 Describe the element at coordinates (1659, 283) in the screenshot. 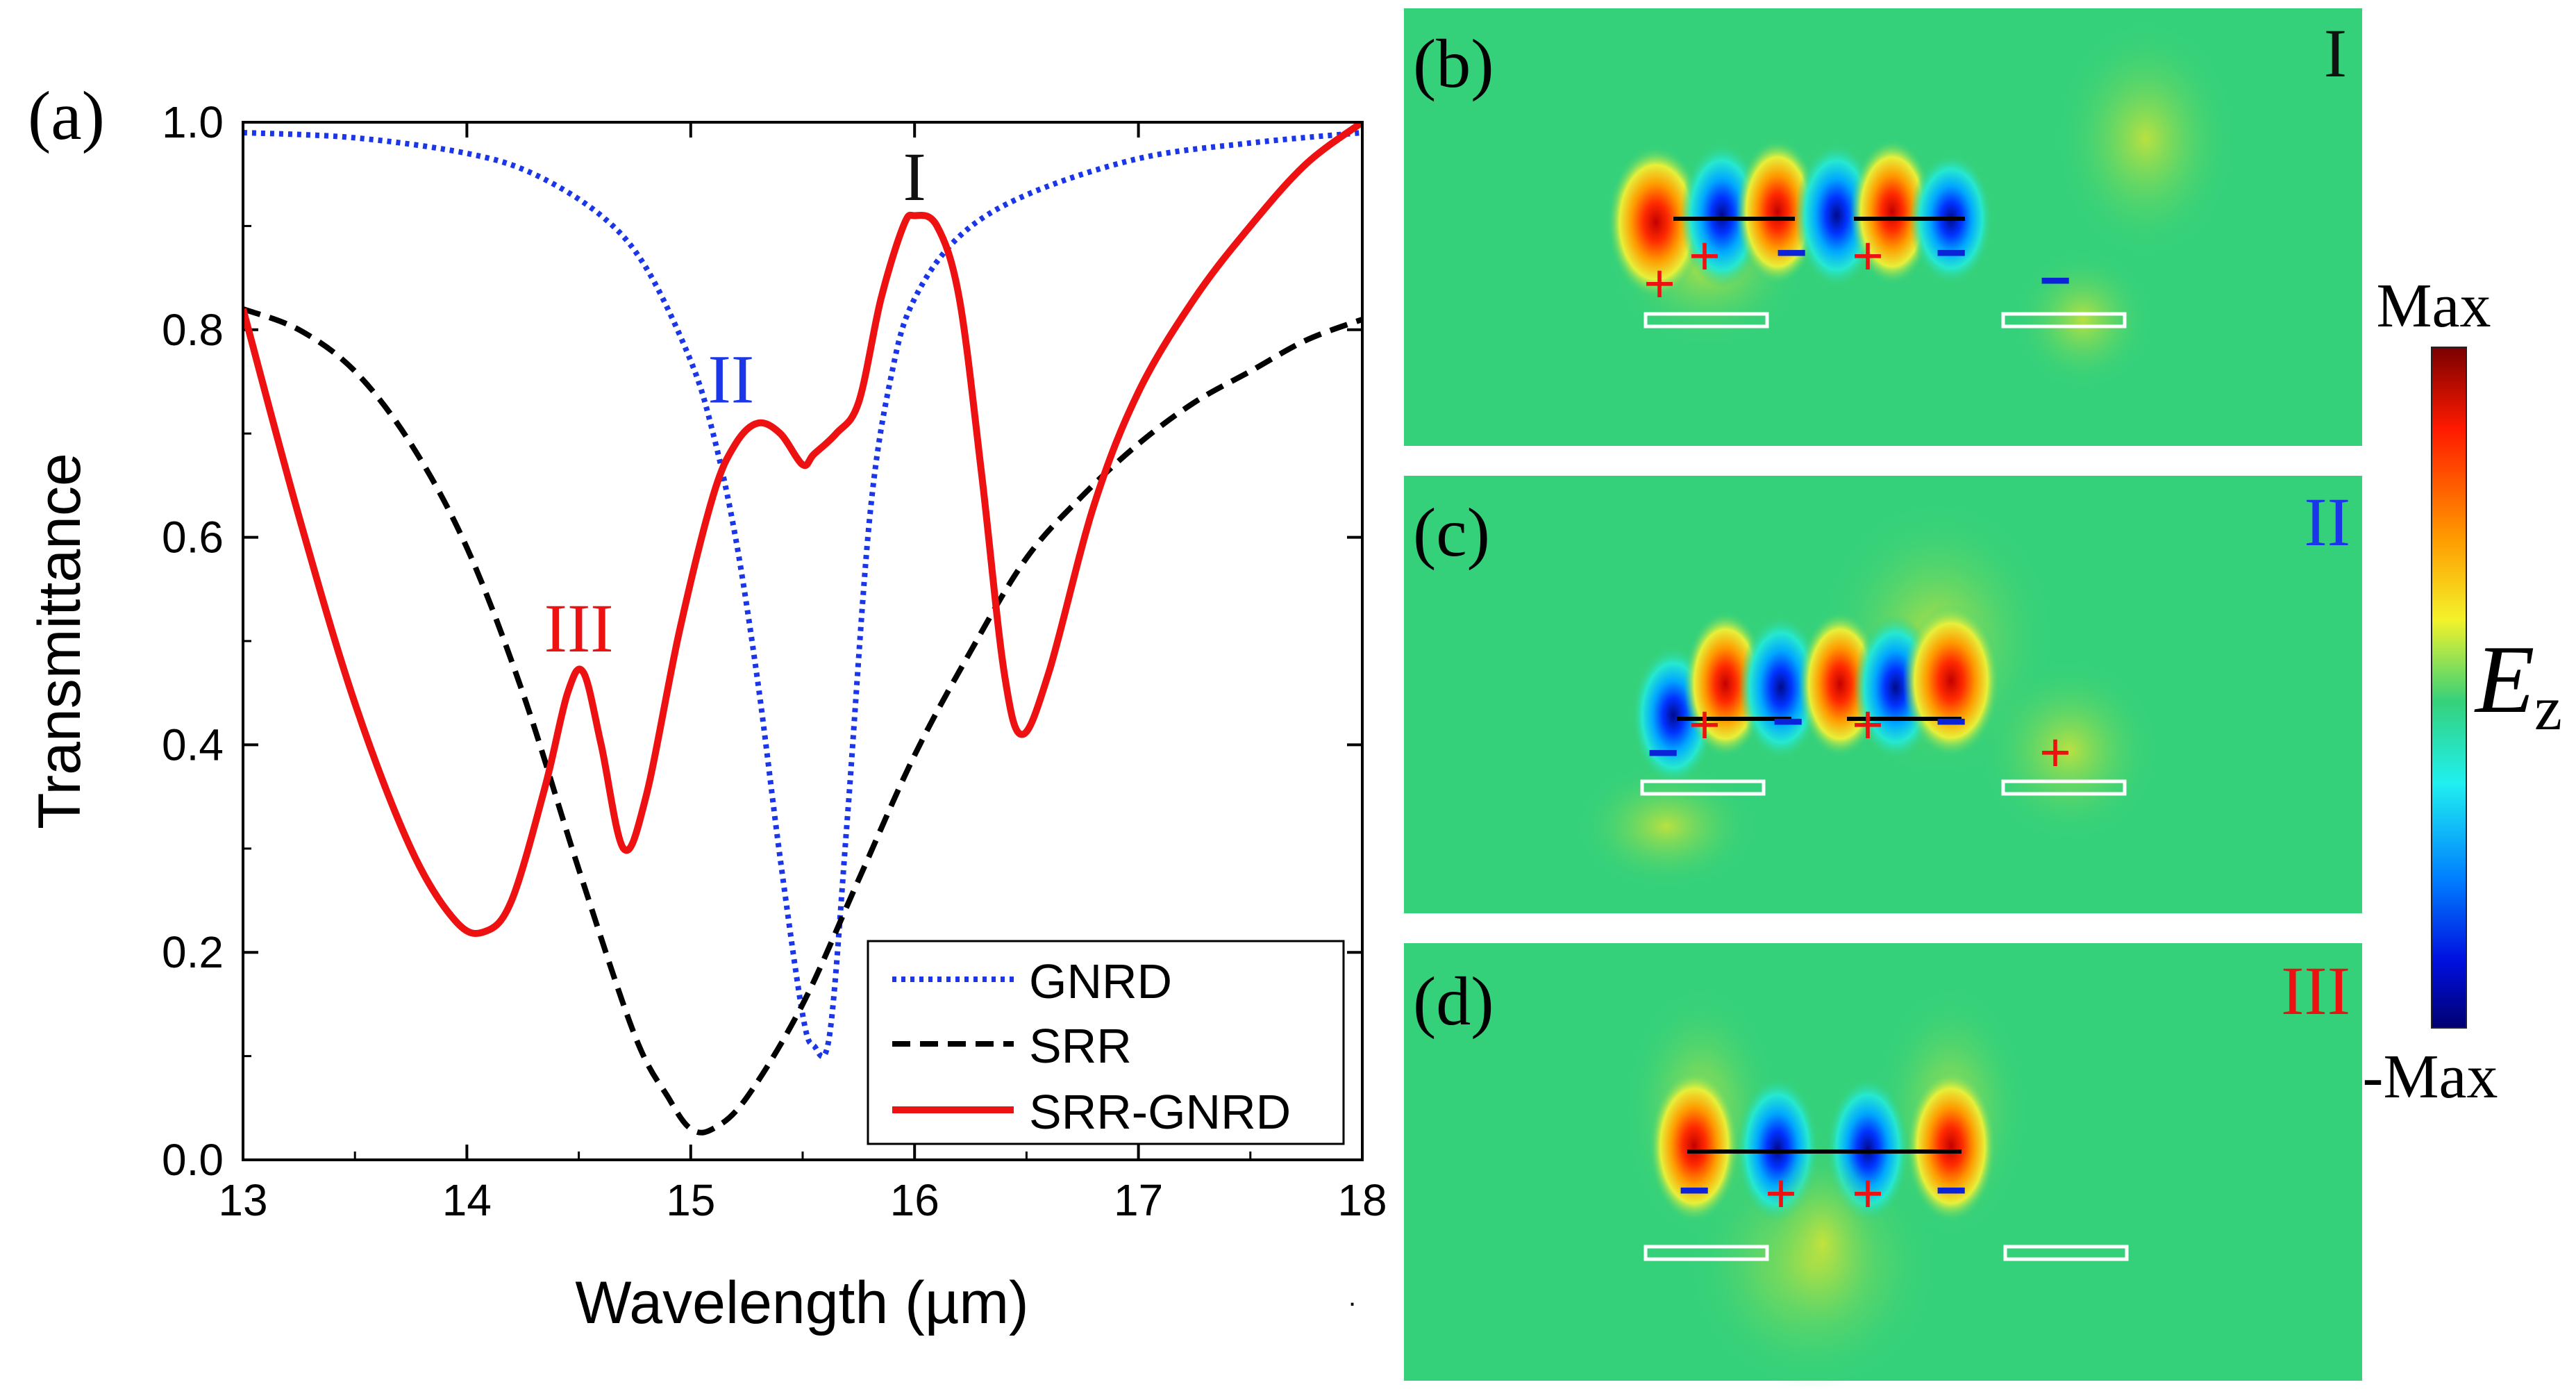

I see `charge-b-1: +` at that location.